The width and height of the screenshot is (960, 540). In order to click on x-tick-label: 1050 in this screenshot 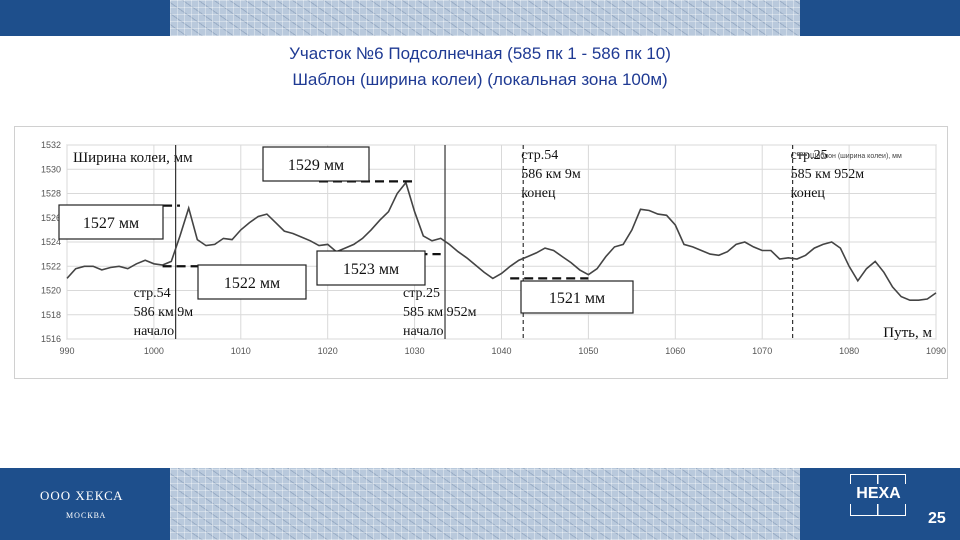, I will do `click(588, 351)`.